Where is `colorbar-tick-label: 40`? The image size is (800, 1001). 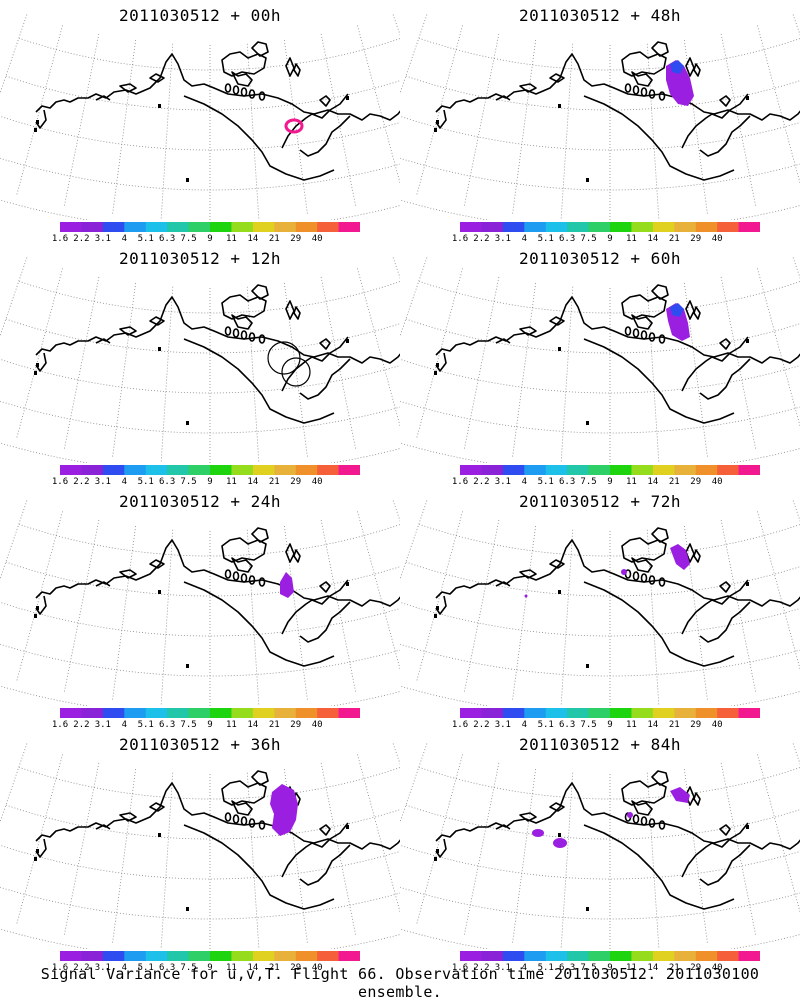 colorbar-tick-label: 40 is located at coordinates (317, 725).